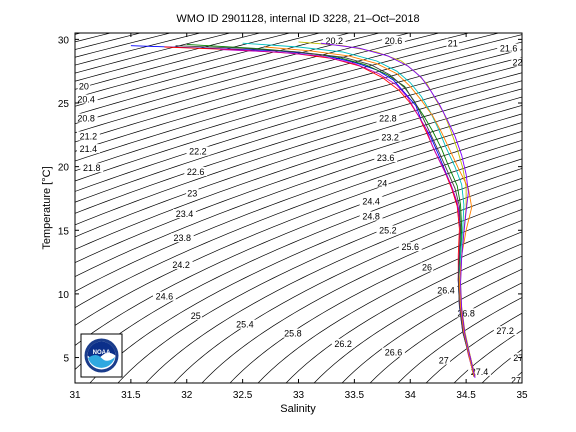 The height and width of the screenshot is (432, 576). I want to click on density-contour-label: 25.6, so click(411, 247).